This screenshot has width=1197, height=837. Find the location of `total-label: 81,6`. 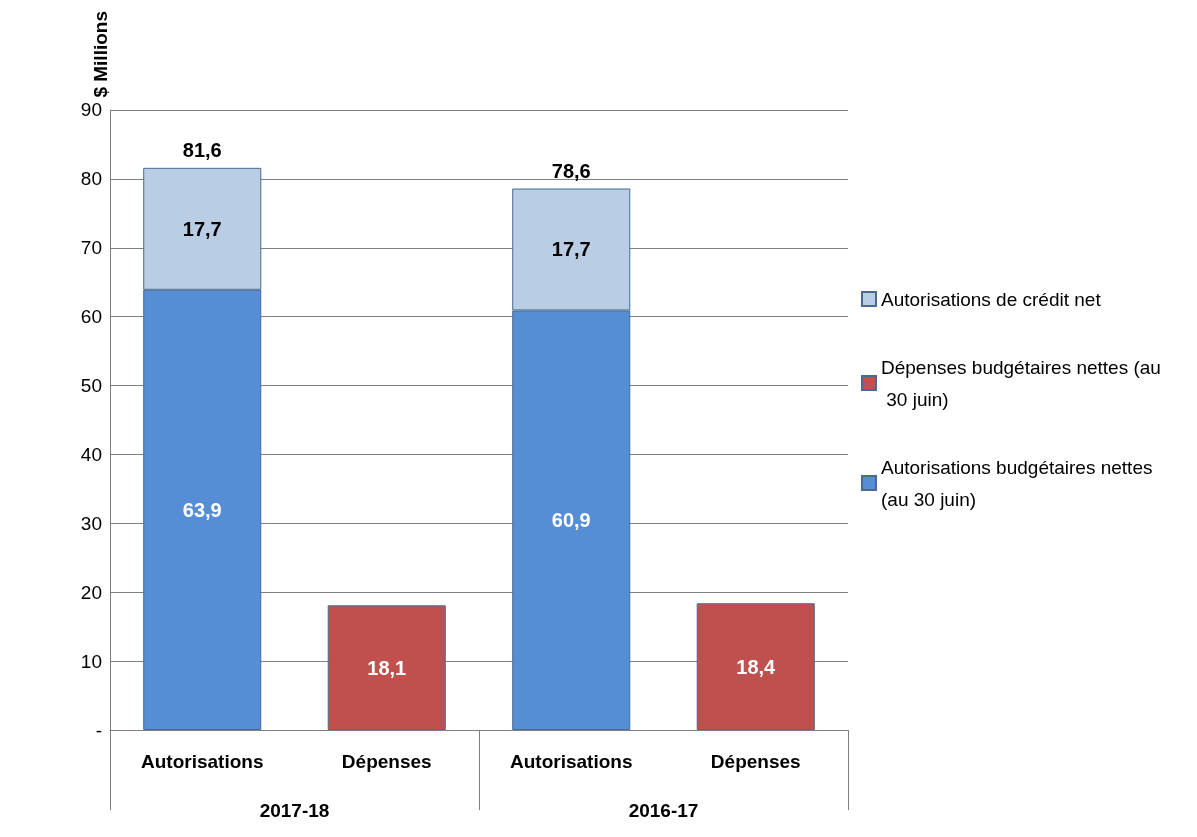

total-label: 81,6 is located at coordinates (202, 149).